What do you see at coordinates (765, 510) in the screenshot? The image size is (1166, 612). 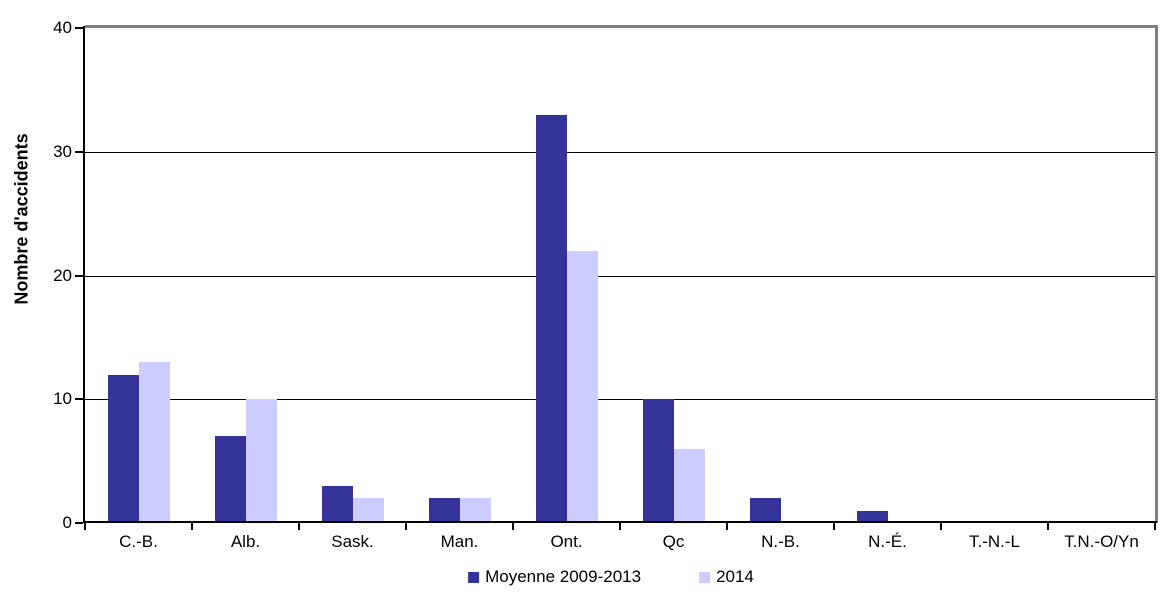 I see `bar-series1-cat6` at bounding box center [765, 510].